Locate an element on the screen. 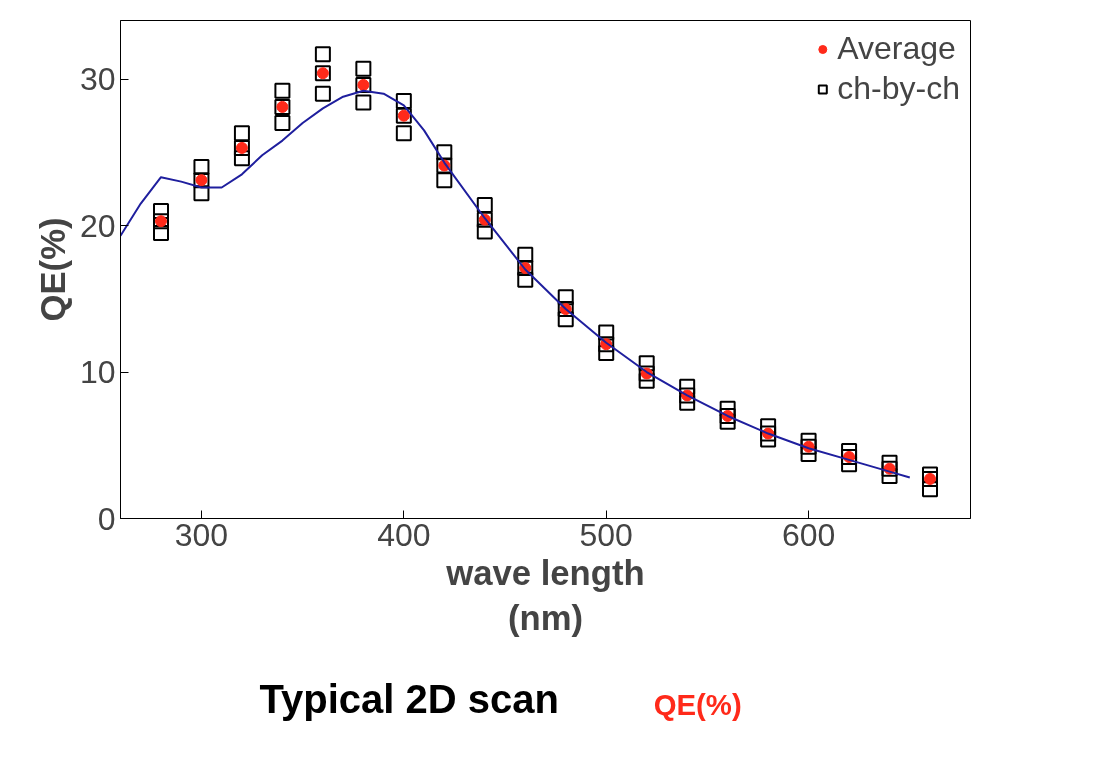  legend-label: Average is located at coordinates (896, 48).